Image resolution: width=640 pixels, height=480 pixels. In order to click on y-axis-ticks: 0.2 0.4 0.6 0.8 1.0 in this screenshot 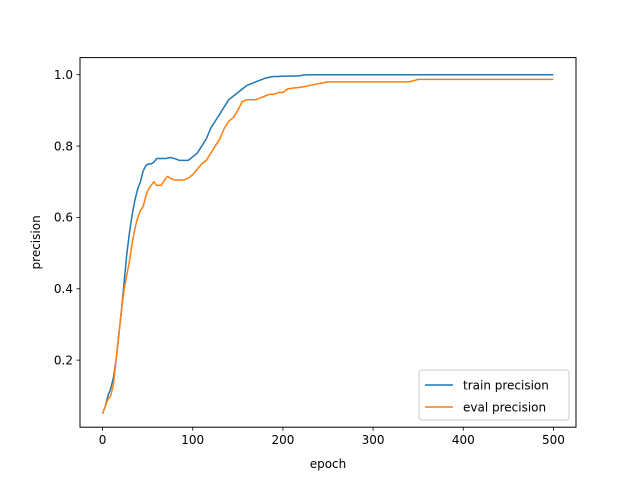, I will do `click(67, 217)`.